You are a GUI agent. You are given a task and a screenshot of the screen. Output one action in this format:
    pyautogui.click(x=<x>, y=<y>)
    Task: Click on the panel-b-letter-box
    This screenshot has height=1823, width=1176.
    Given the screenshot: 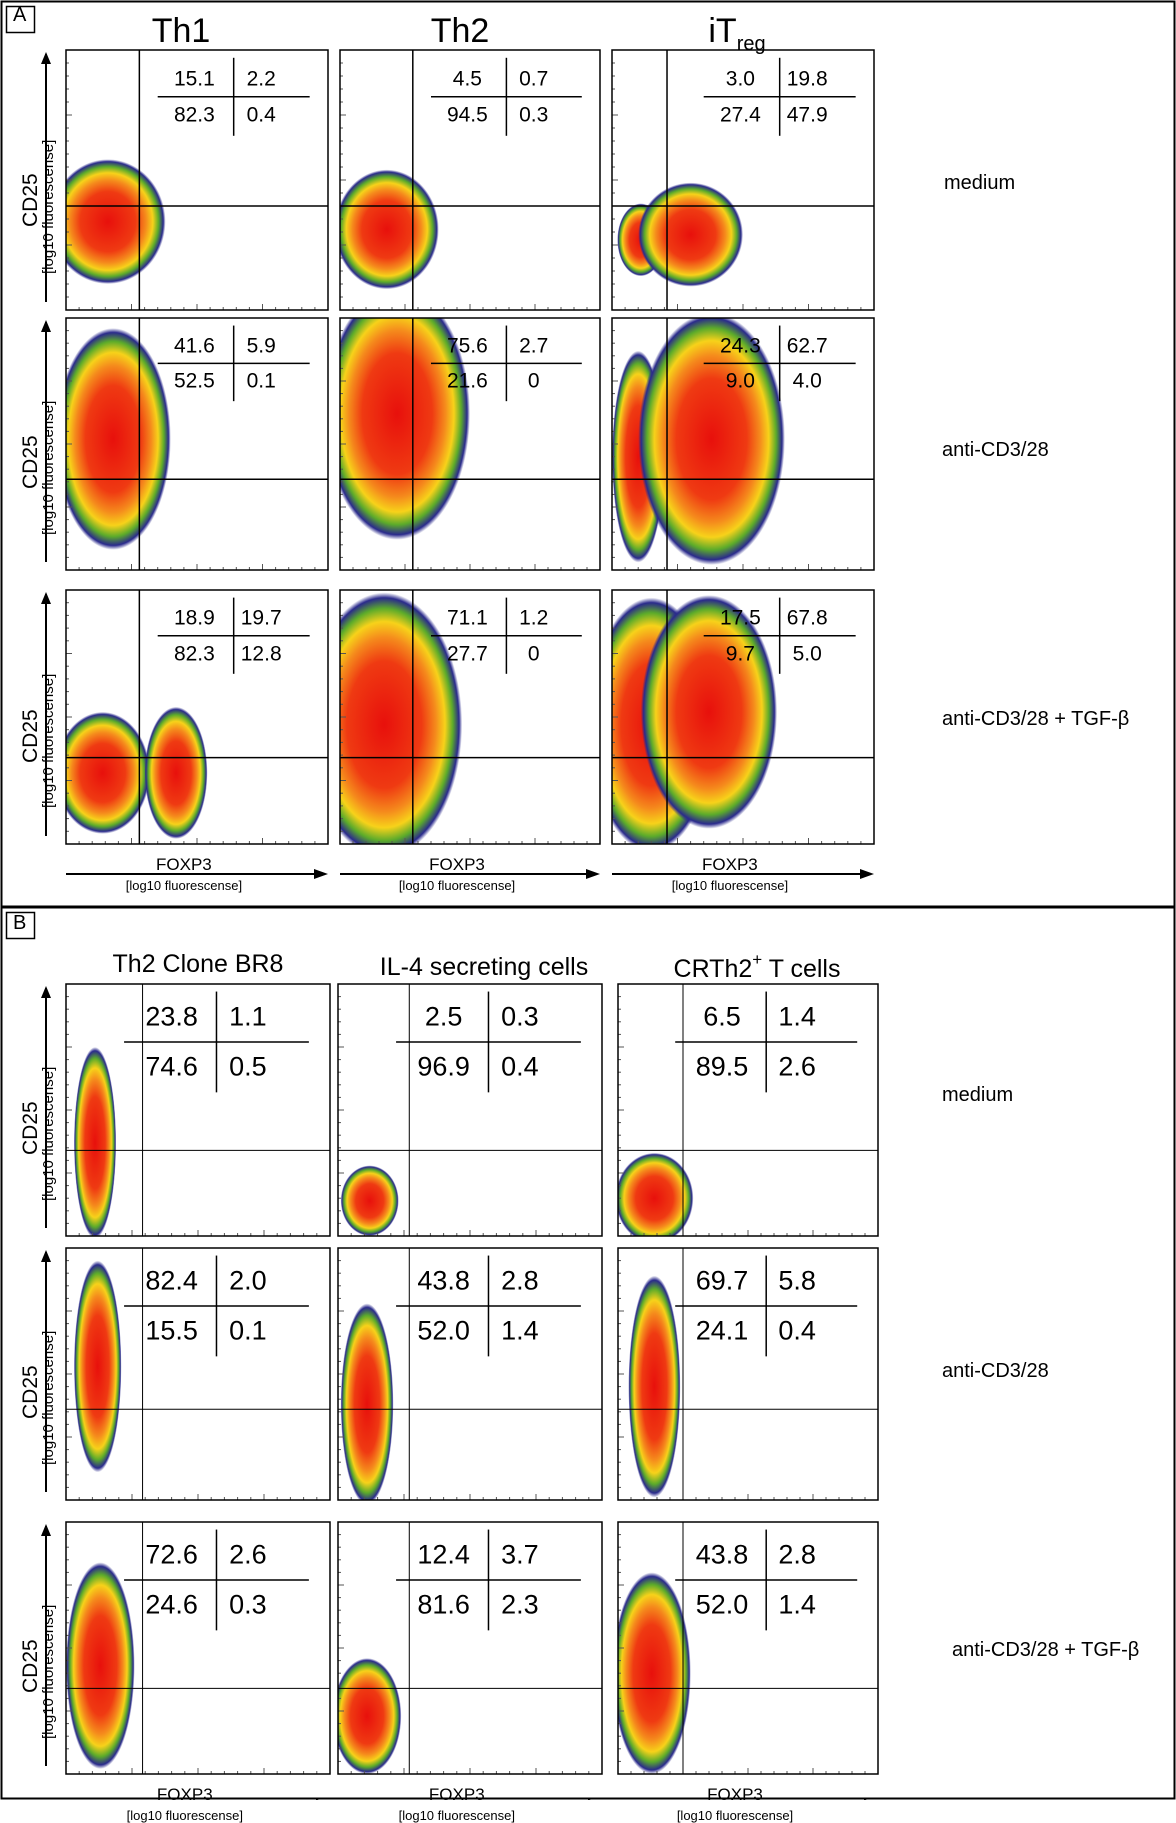 What is the action you would take?
    pyautogui.click(x=21, y=926)
    